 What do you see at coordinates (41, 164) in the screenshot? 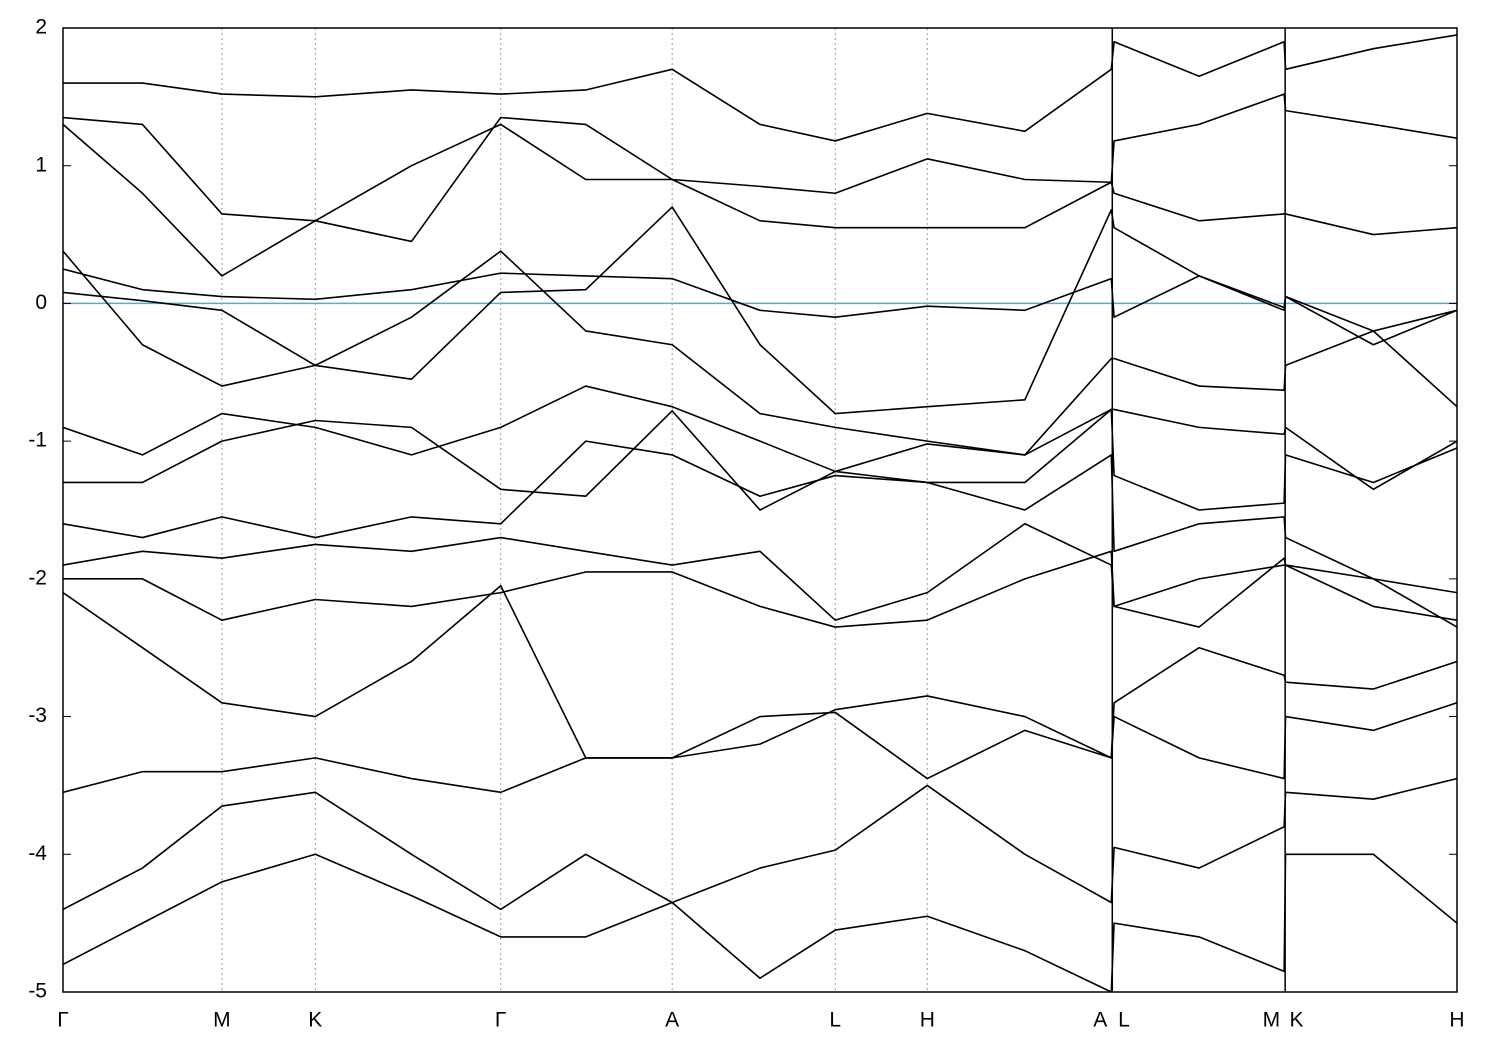
I see `y-tick-label: 1` at bounding box center [41, 164].